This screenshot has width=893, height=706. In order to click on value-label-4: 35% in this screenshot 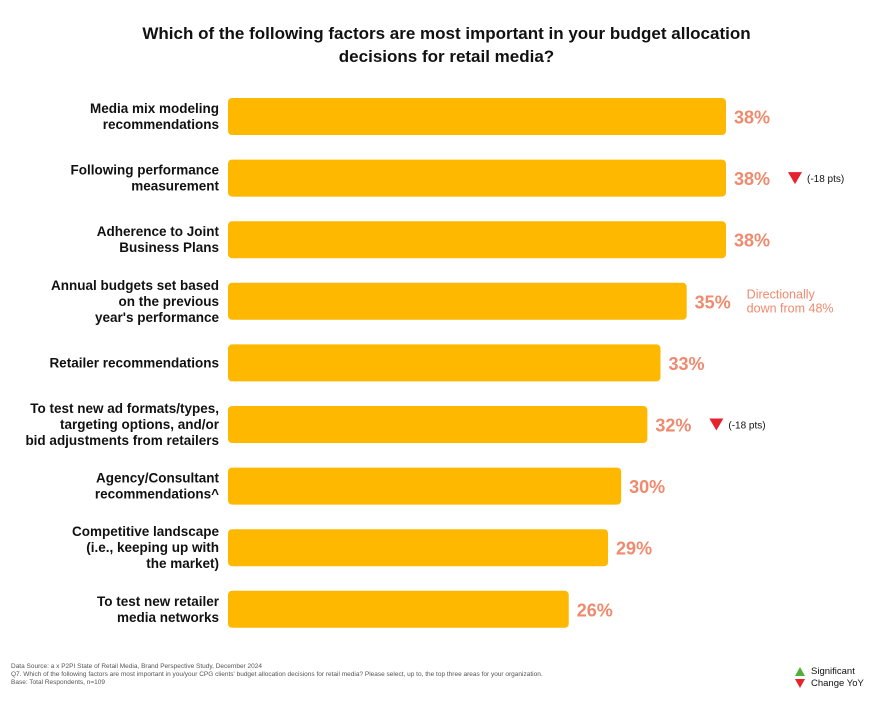, I will do `click(713, 302)`.